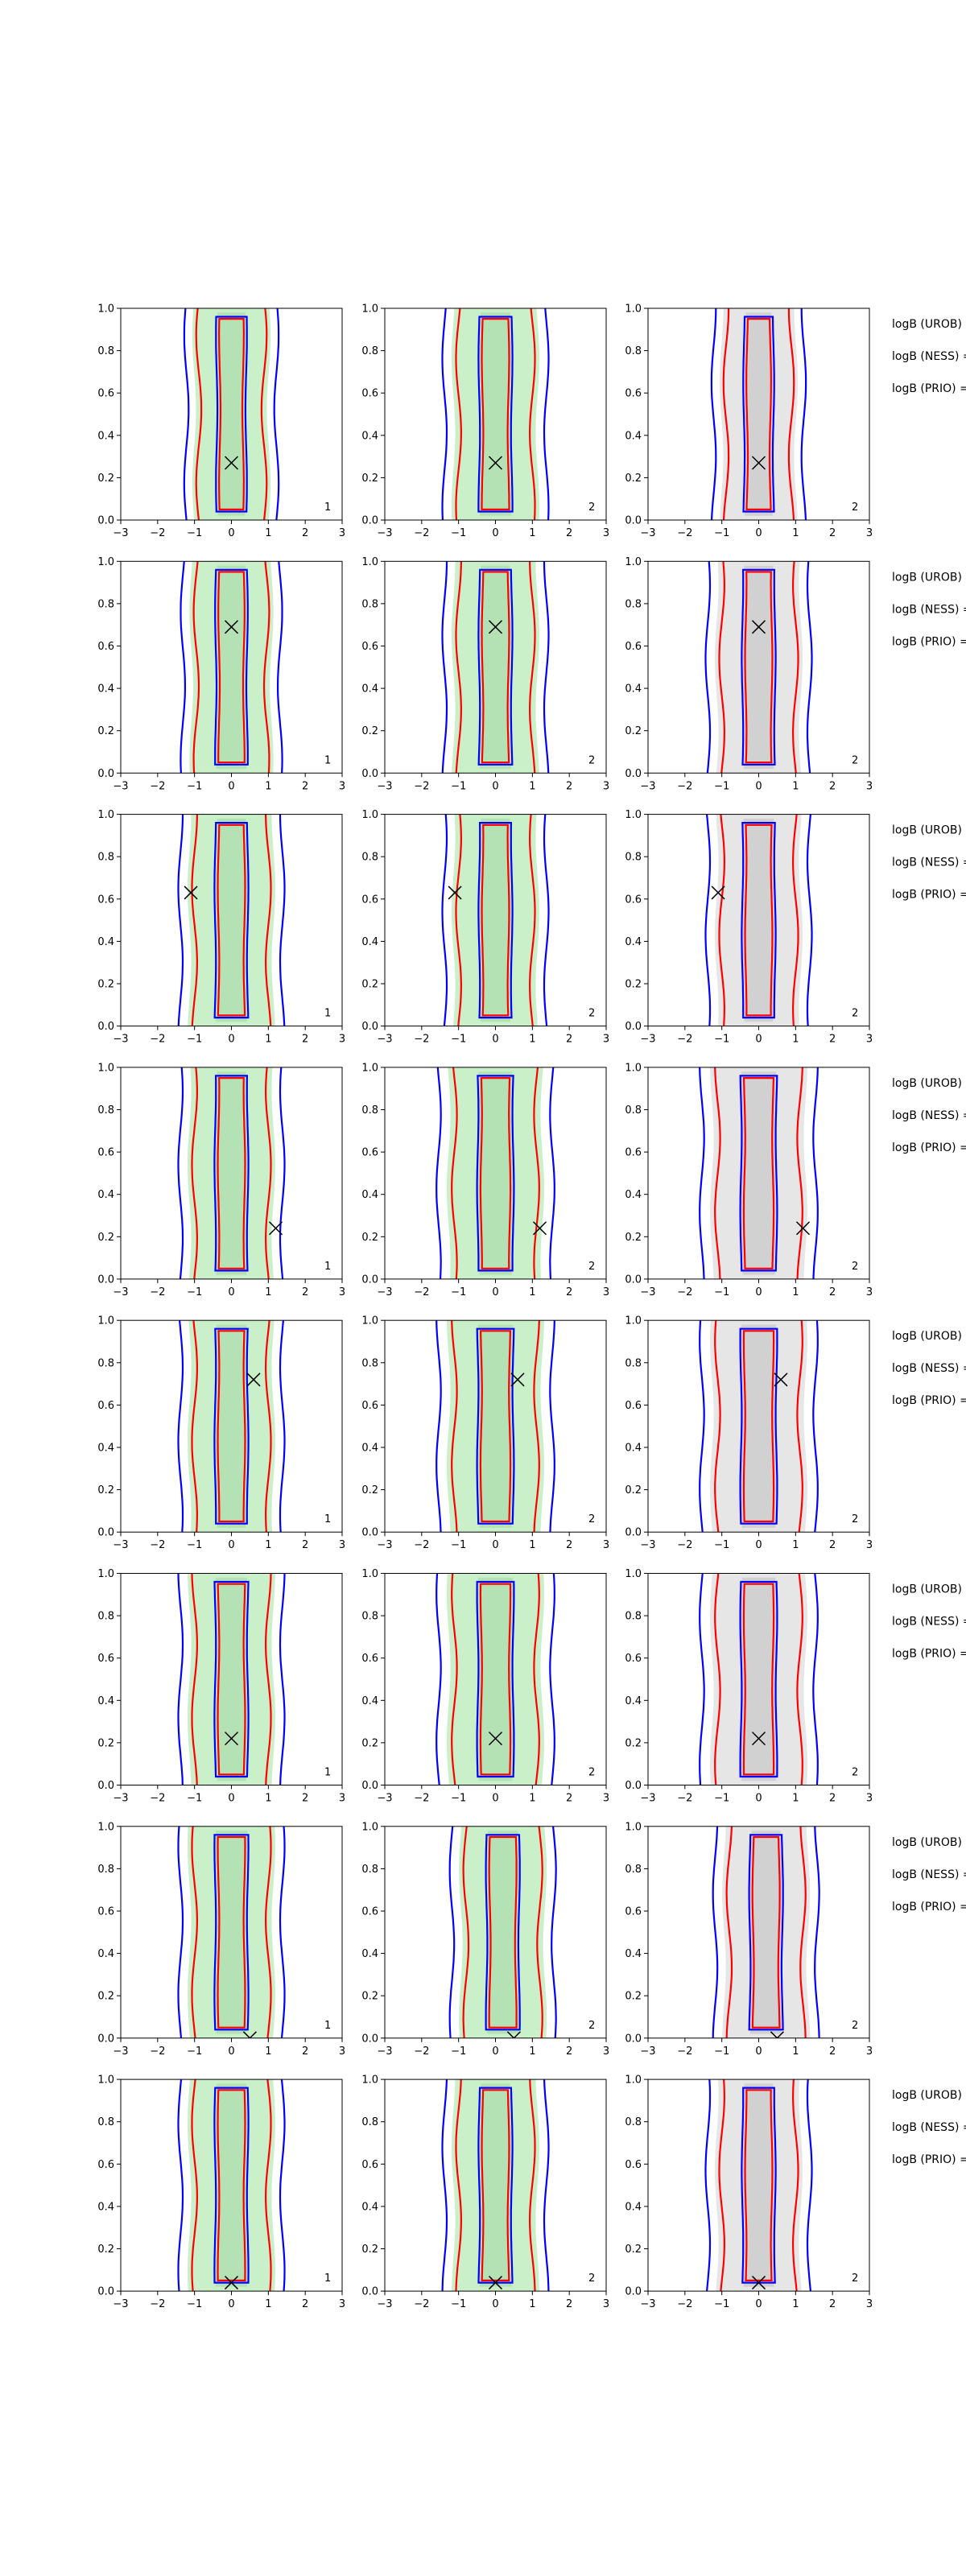 Image resolution: width=966 pixels, height=2576 pixels. Describe the element at coordinates (221, 927) in the screenshot. I see `panel-r3-c1: −3 −2 −1 0 1 2 3 0.0 0.2 0.4 0.6 0.8 1.0 1` at that location.